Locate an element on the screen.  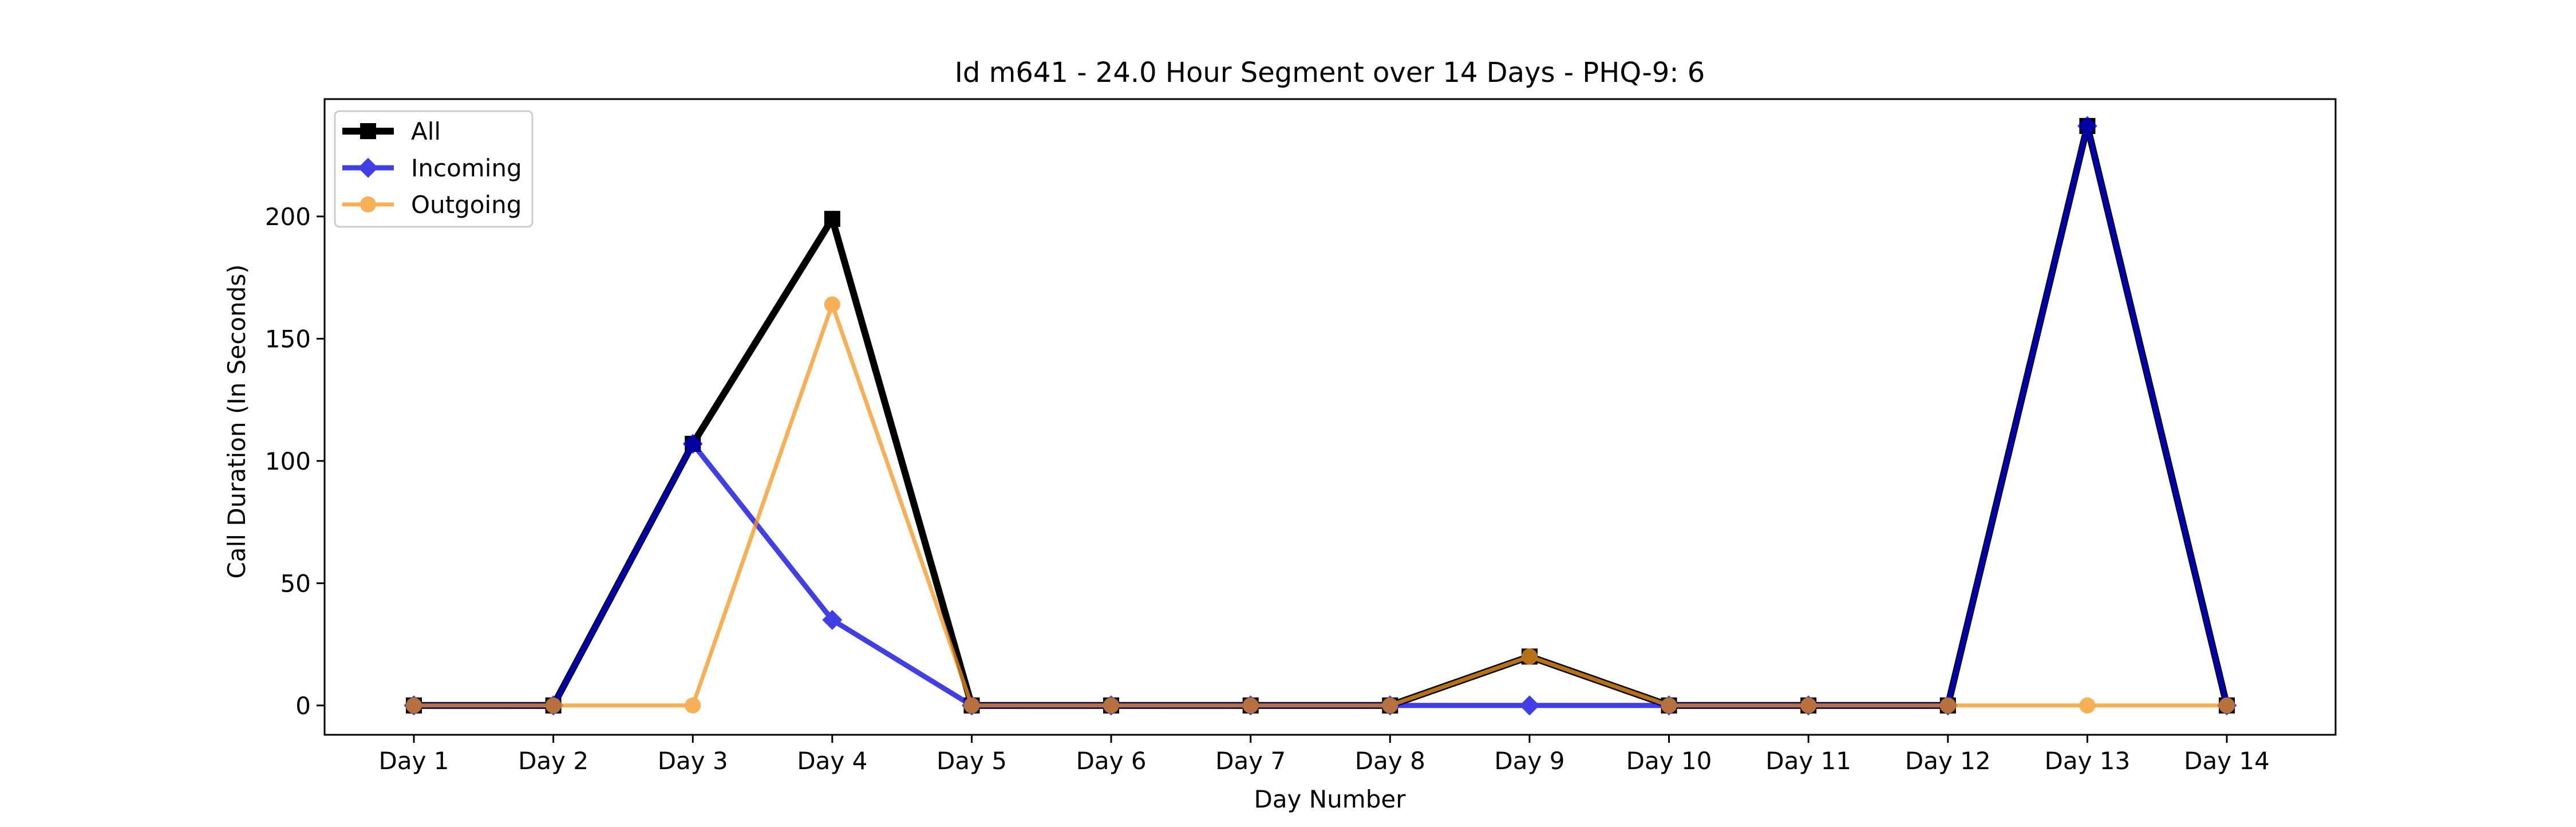
x-tick-label: Day 14 is located at coordinates (2227, 761).